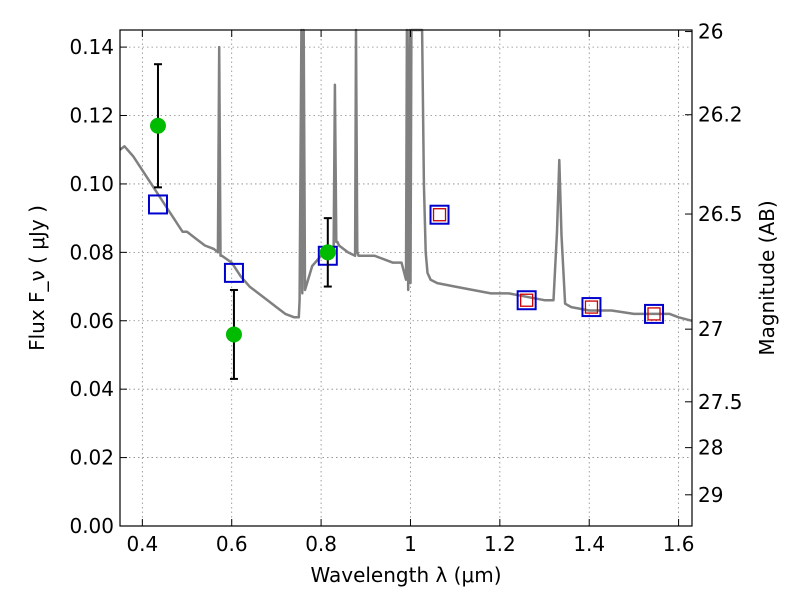  I want to click on x-tick-label: 0.4, so click(142, 544).